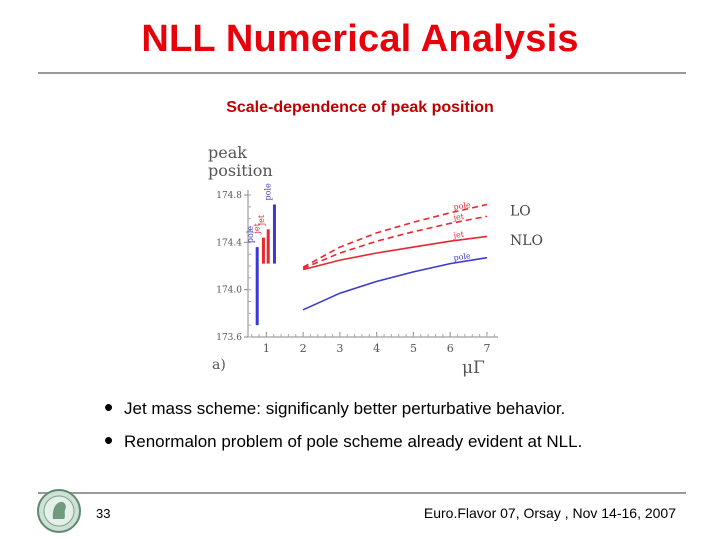 The image size is (720, 540). What do you see at coordinates (240, 170) in the screenshot?
I see `y-axis-label-line2: position` at bounding box center [240, 170].